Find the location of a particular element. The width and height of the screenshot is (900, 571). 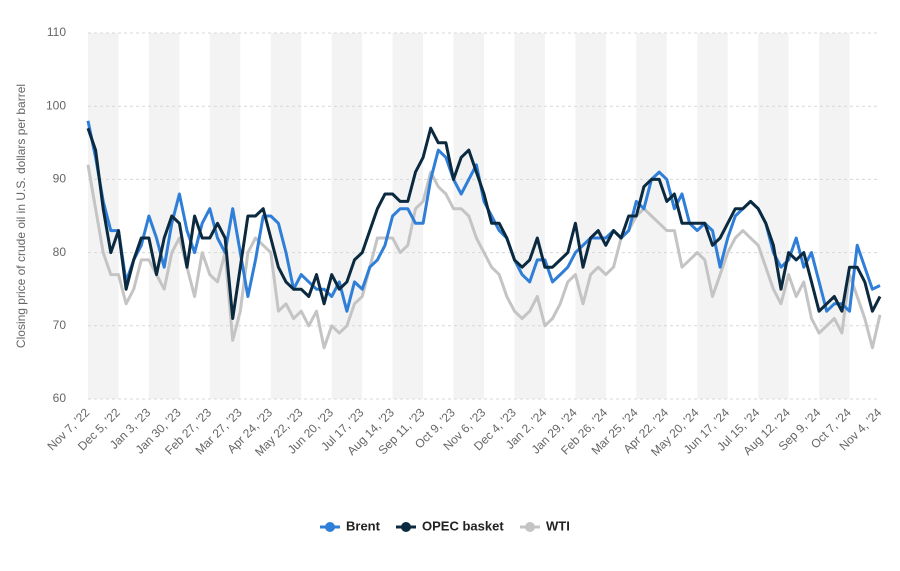

y-tick-label: 70 is located at coordinates (60, 325).